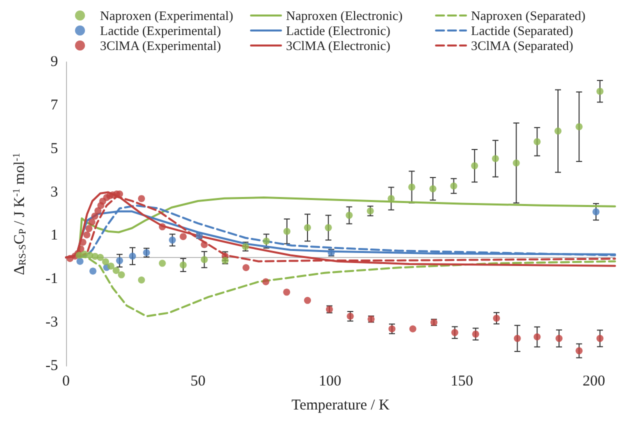 The image size is (619, 422). Describe the element at coordinates (338, 30) in the screenshot. I see `legend-label: Lactide (Electronic)` at that location.